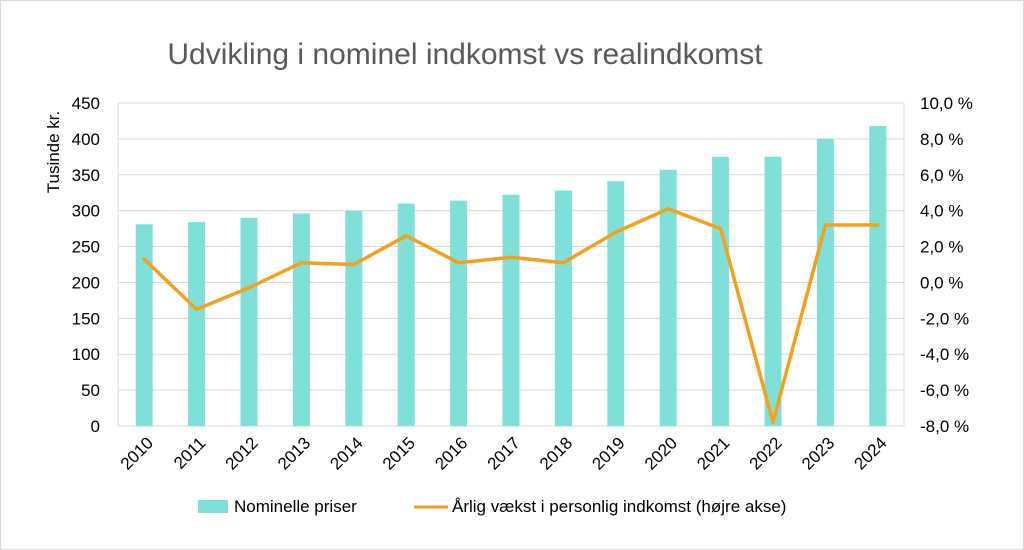  Describe the element at coordinates (242, 453) in the screenshot. I see `x-tick-label: 2012` at that location.